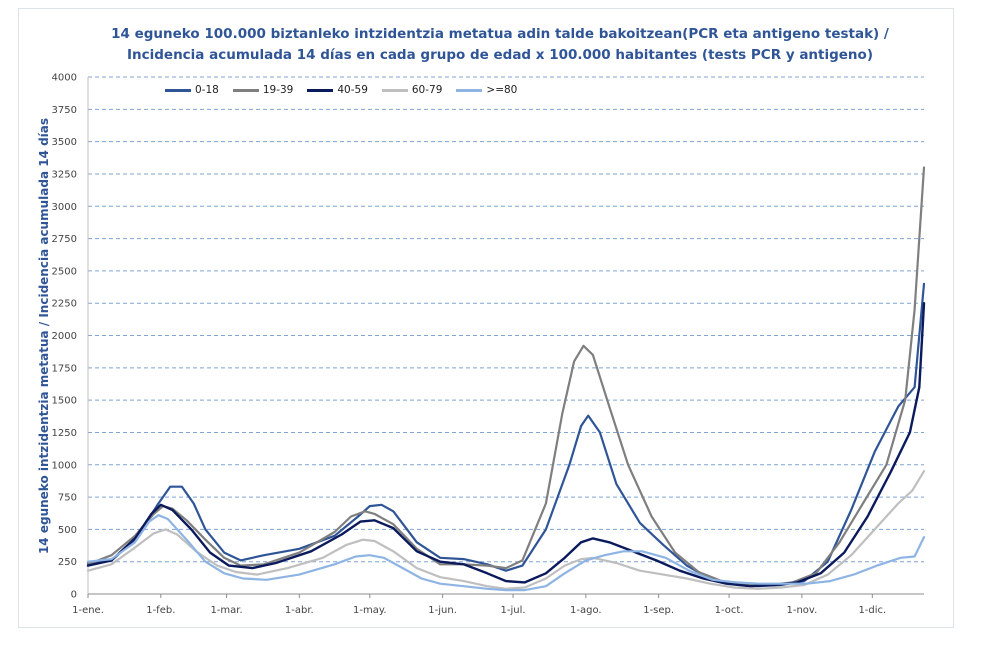 The width and height of the screenshot is (1000, 648). What do you see at coordinates (586, 610) in the screenshot?
I see `x-tick-label: 1-ago.` at bounding box center [586, 610].